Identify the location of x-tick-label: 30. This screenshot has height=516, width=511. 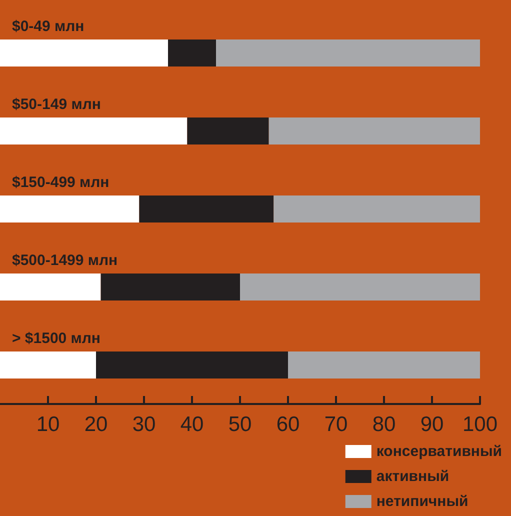
(144, 424).